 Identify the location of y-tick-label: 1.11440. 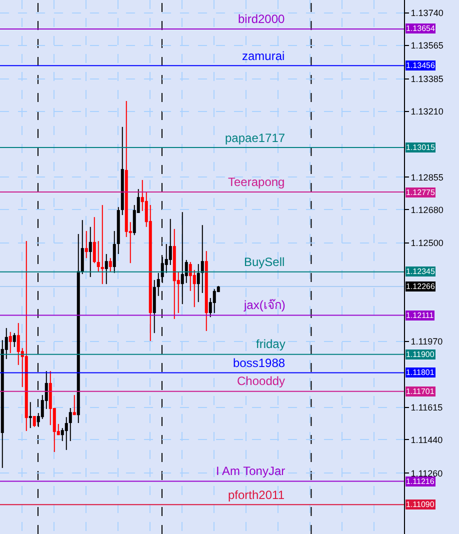
(426, 439).